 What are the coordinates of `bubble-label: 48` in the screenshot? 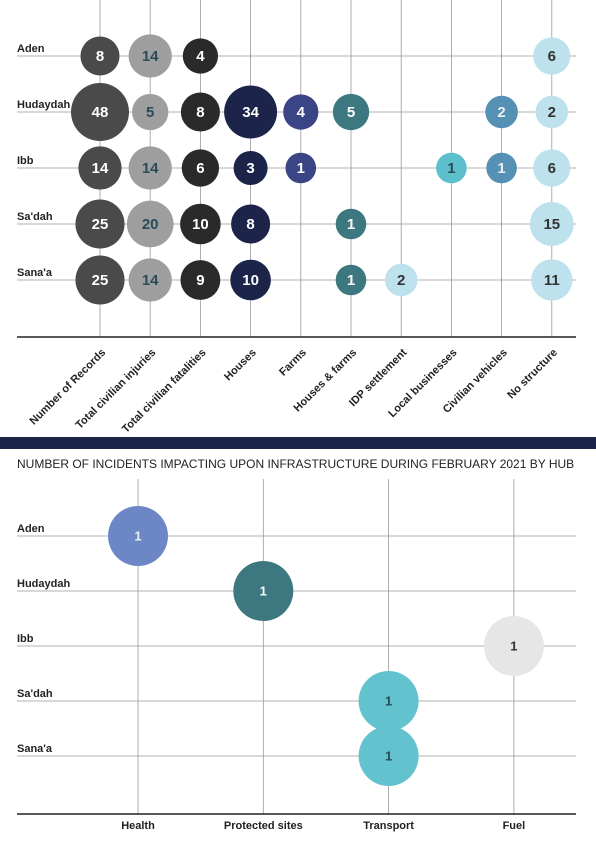 It's located at (100, 112).